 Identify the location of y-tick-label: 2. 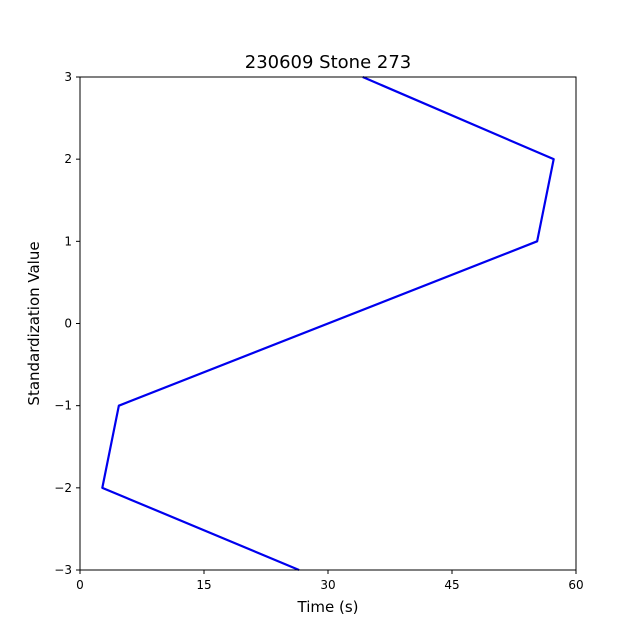
(68, 159).